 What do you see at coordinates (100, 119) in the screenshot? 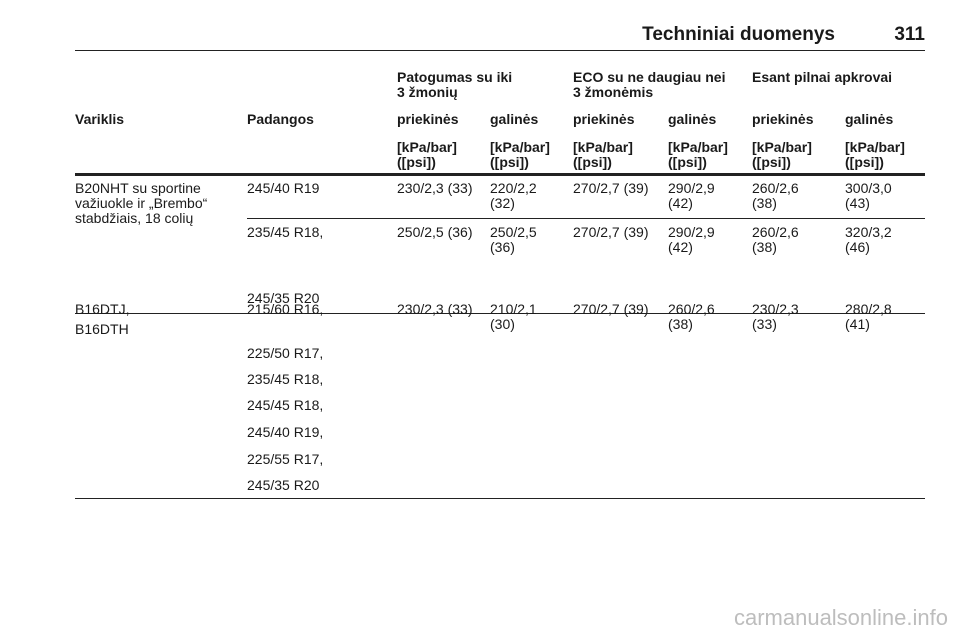
I see `col-engine: Variklis` at bounding box center [100, 119].